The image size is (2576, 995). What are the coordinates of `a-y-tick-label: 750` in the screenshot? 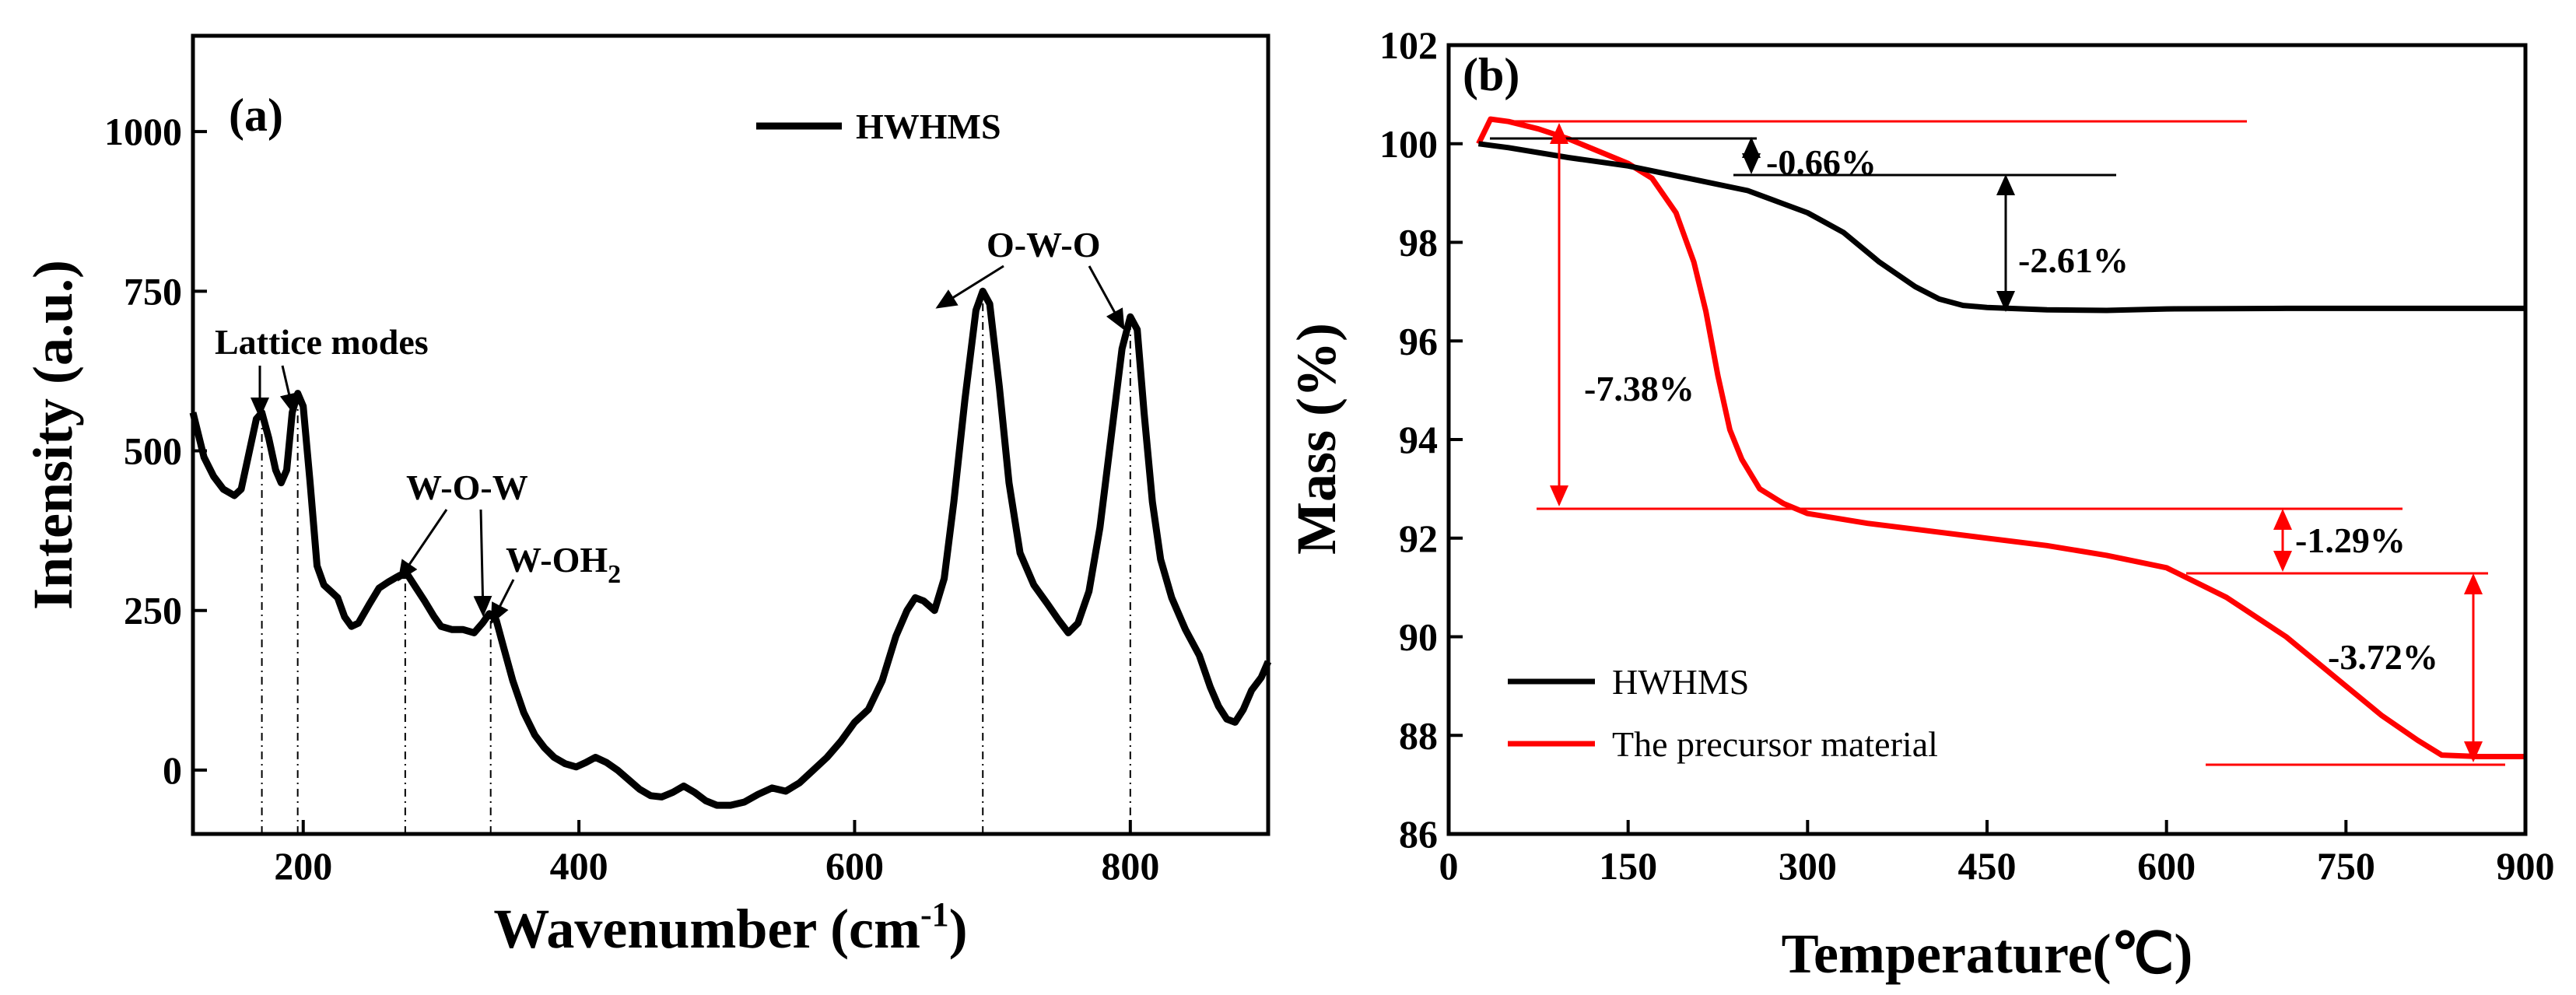 It's located at (153, 291).